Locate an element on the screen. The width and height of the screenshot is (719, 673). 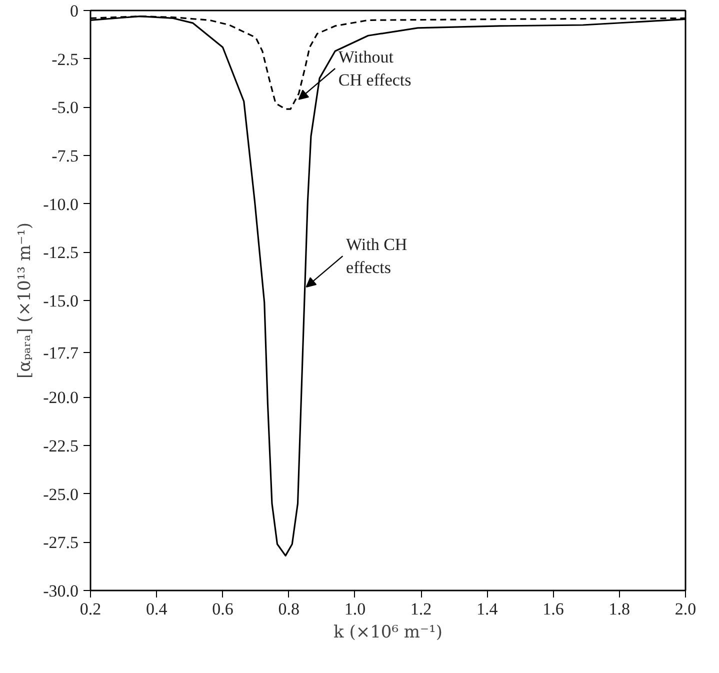
x-tick-label: 1.0 is located at coordinates (355, 609).